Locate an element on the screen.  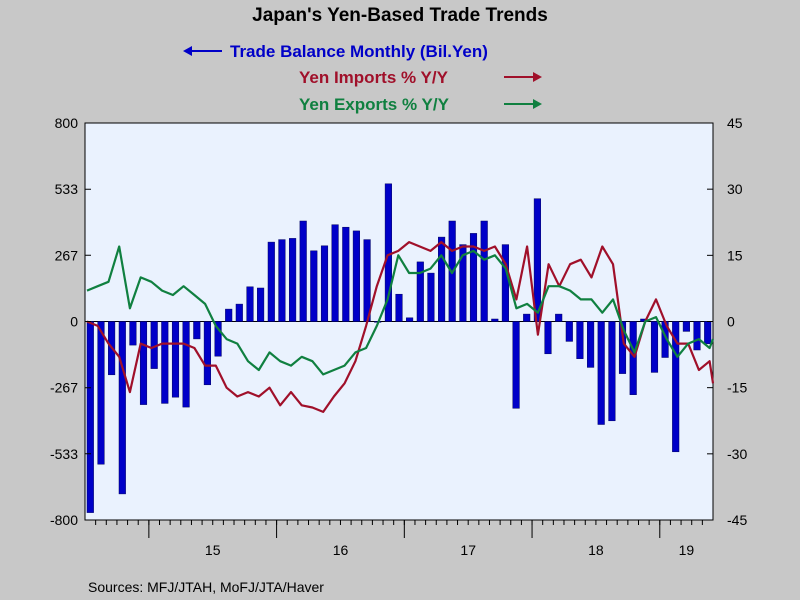
legend-imports: Yen Imports % Y/Y is located at coordinates (420, 77).